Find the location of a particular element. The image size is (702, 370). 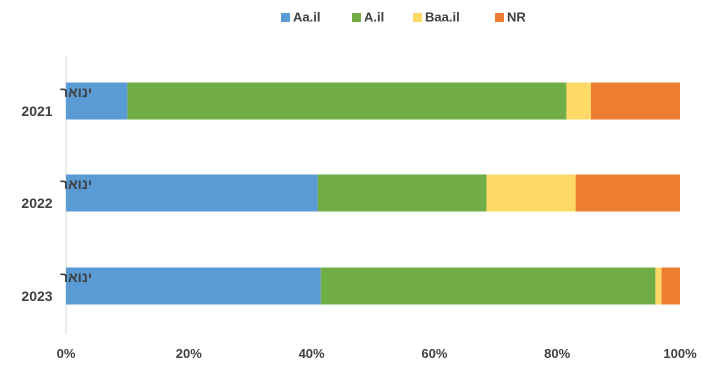

x-axis-ticks: 0% 20% 40% 60% 80% 100% is located at coordinates (377, 353).